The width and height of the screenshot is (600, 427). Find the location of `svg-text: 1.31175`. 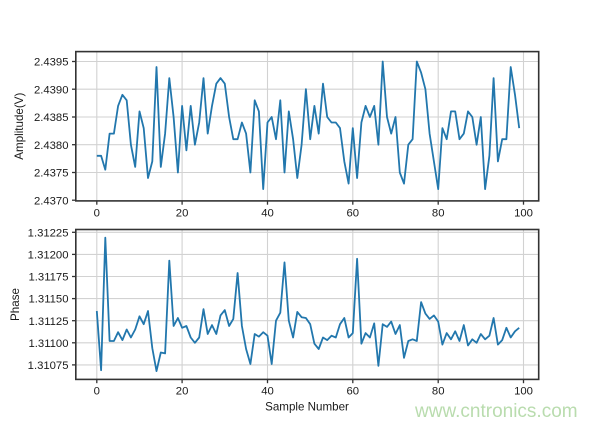

svg-text: 1.31175 is located at coordinates (49, 278).